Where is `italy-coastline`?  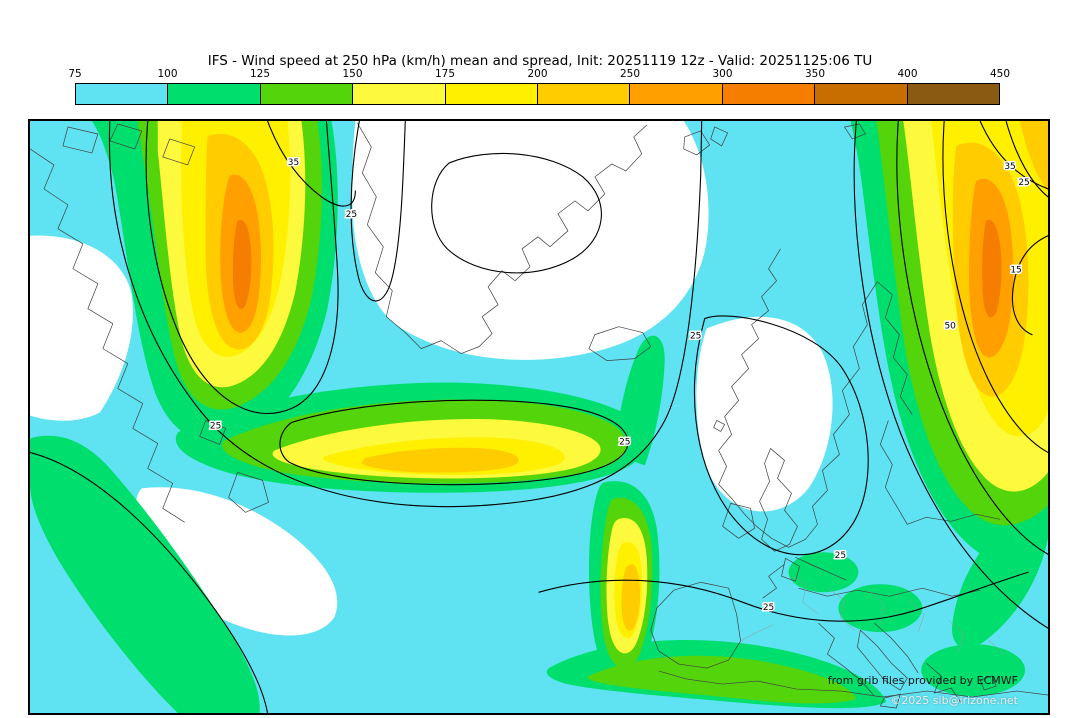 italy-coastline is located at coordinates (882, 660).